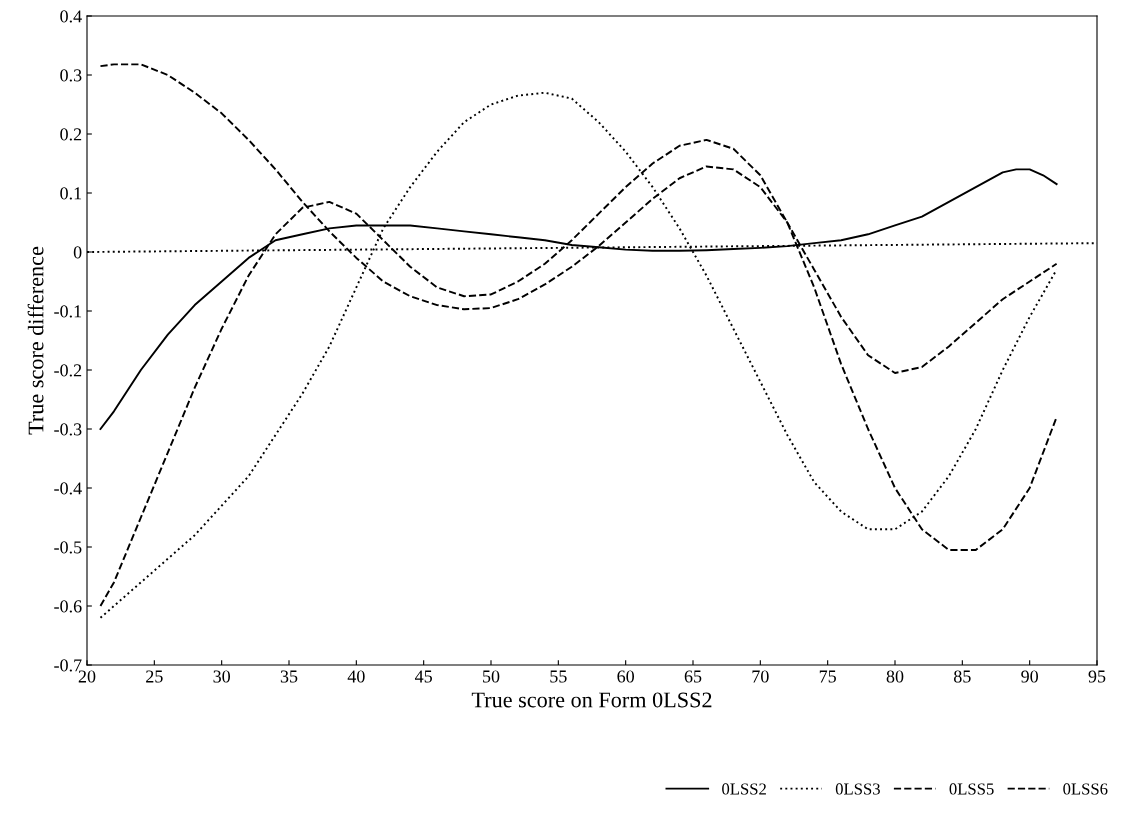 The height and width of the screenshot is (813, 1123). Describe the element at coordinates (68, 370) in the screenshot. I see `y-tick-label: -0.2` at that location.